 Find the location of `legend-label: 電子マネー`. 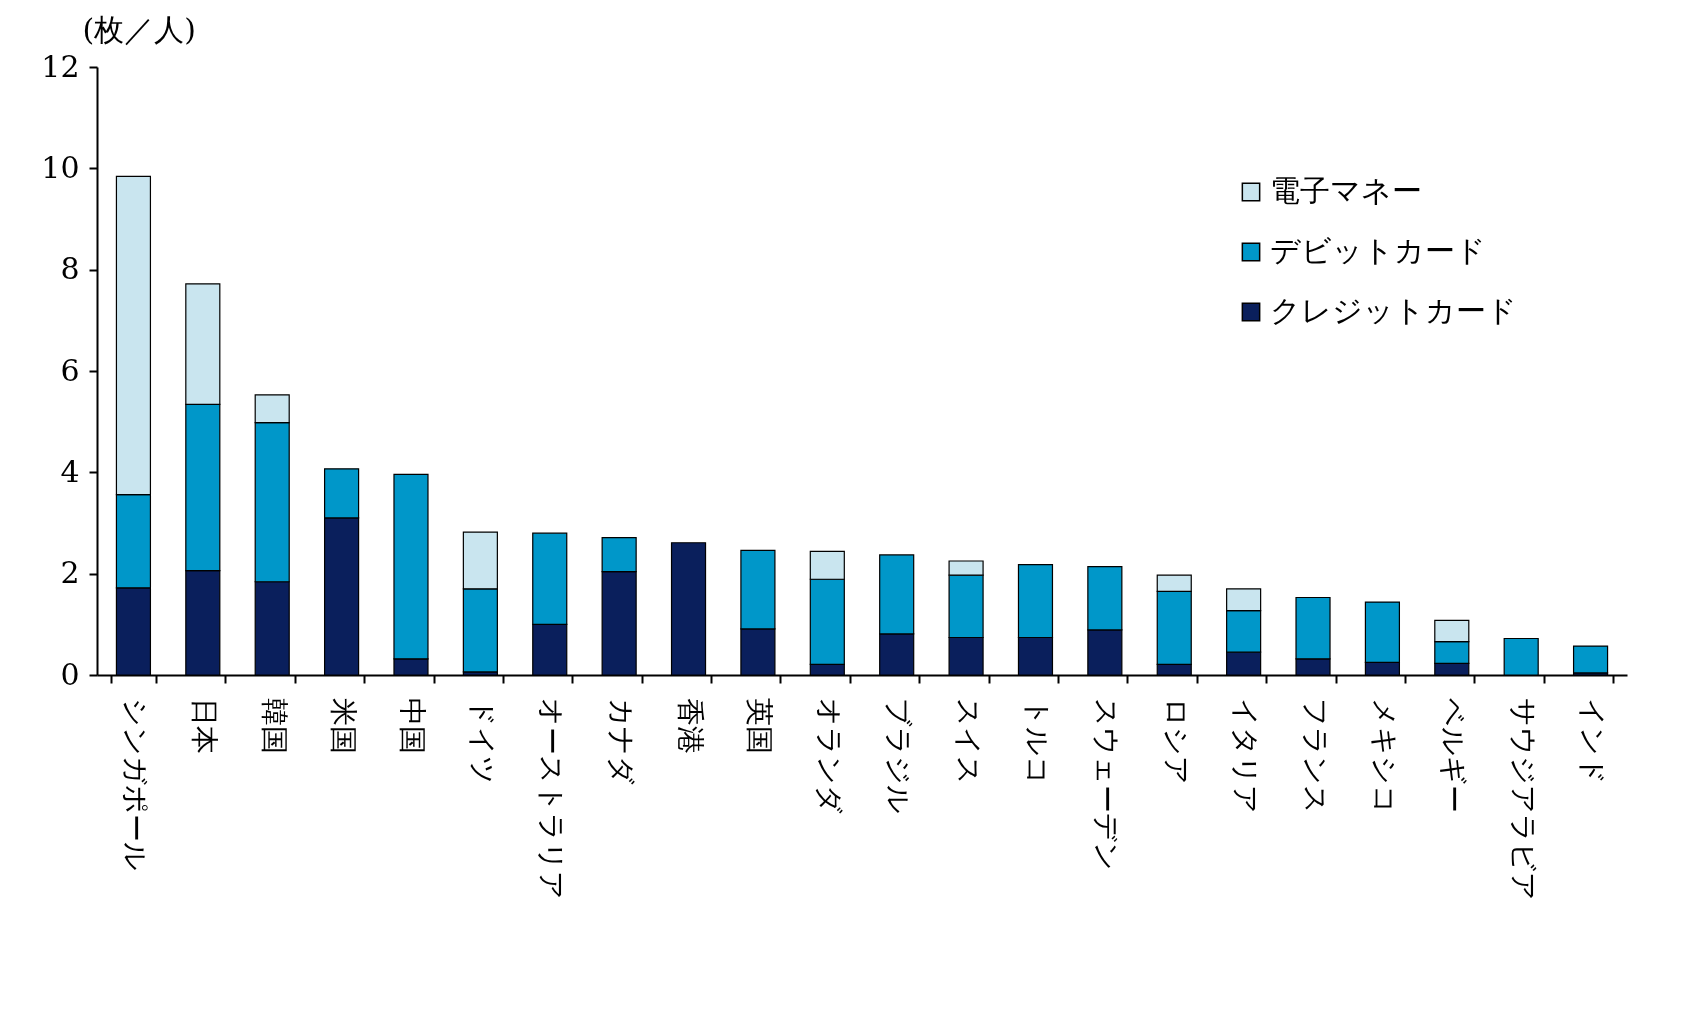

legend-label: 電子マネー is located at coordinates (1346, 190).